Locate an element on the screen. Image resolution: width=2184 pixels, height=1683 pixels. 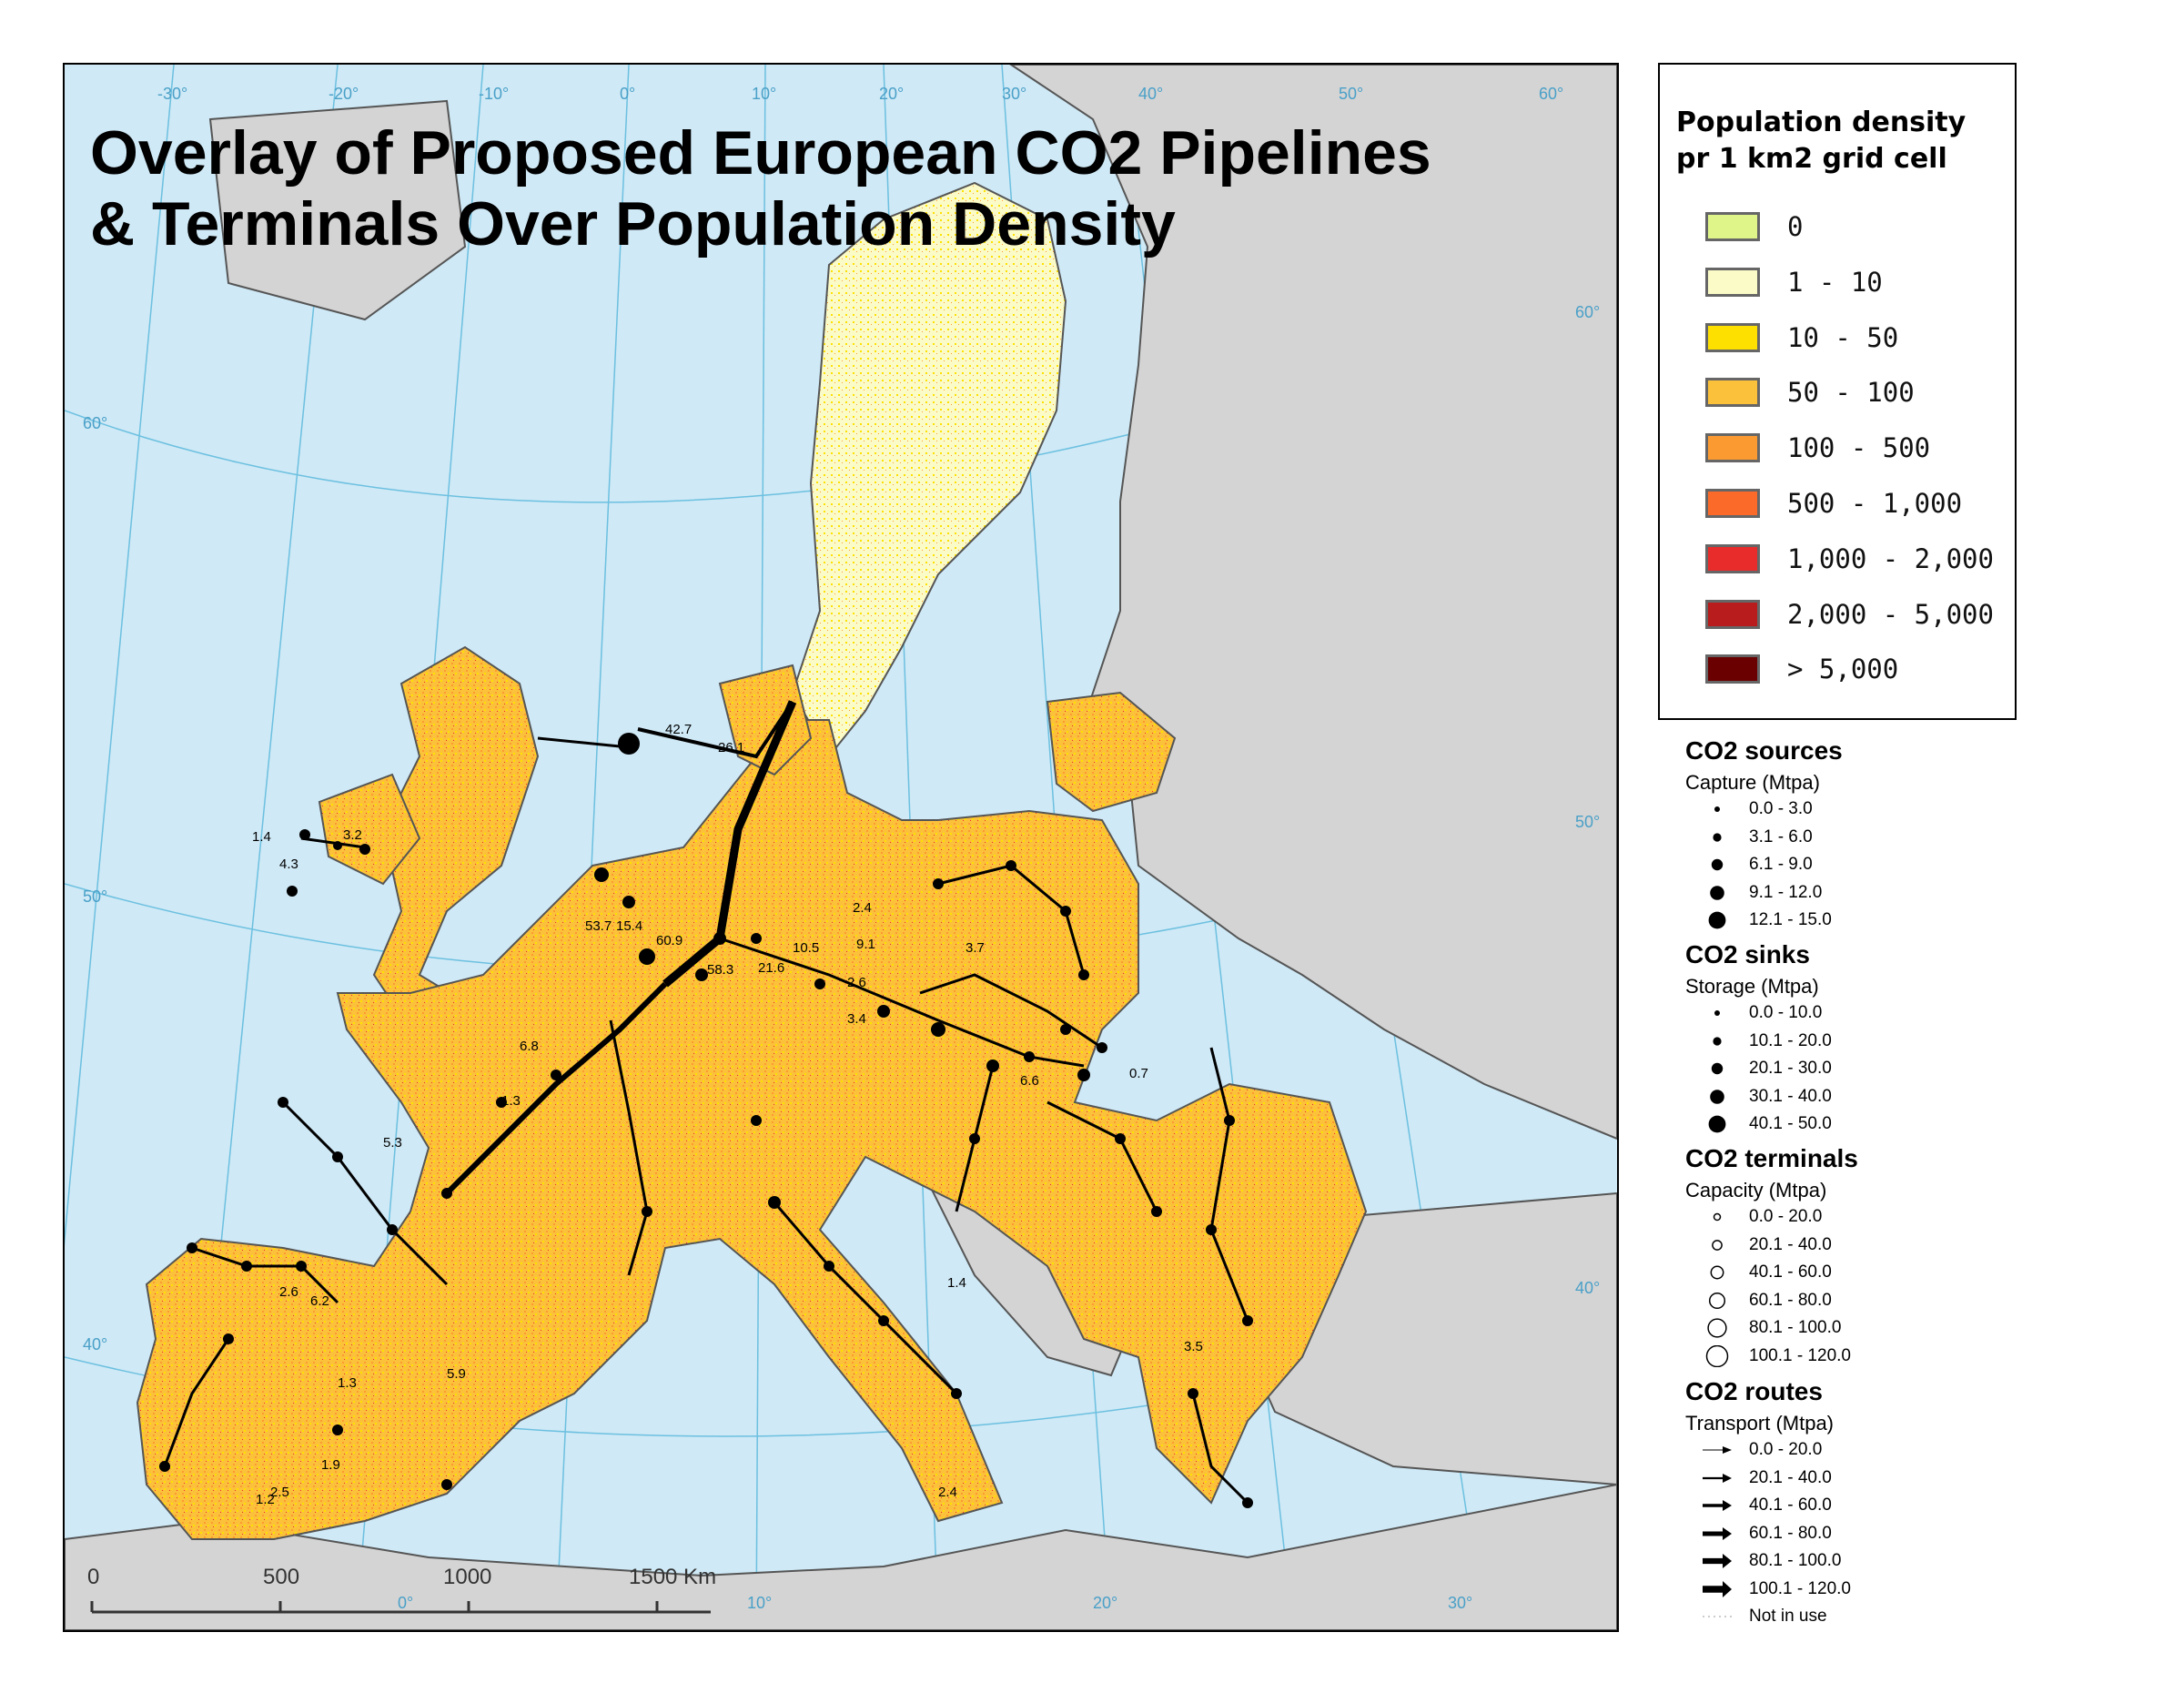
route-value-label: 1.9 is located at coordinates (330, 1465).